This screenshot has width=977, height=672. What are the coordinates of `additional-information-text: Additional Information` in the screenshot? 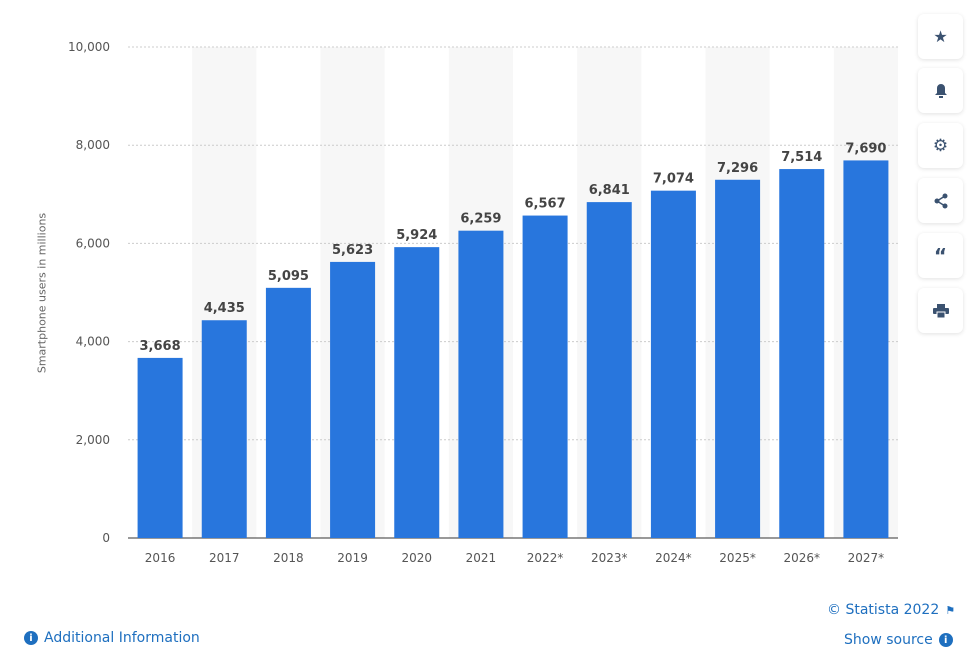 It's located at (122, 638).